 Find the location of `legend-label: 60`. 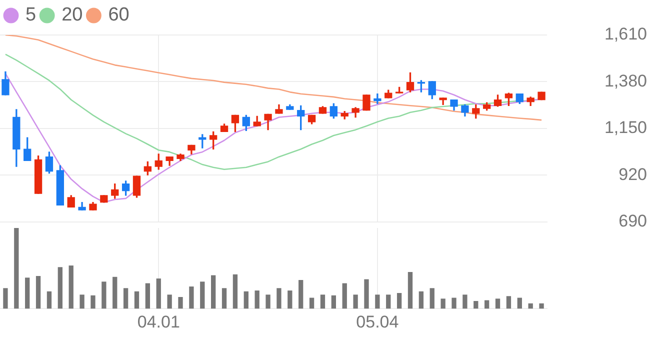

legend-label: 60 is located at coordinates (119, 15).